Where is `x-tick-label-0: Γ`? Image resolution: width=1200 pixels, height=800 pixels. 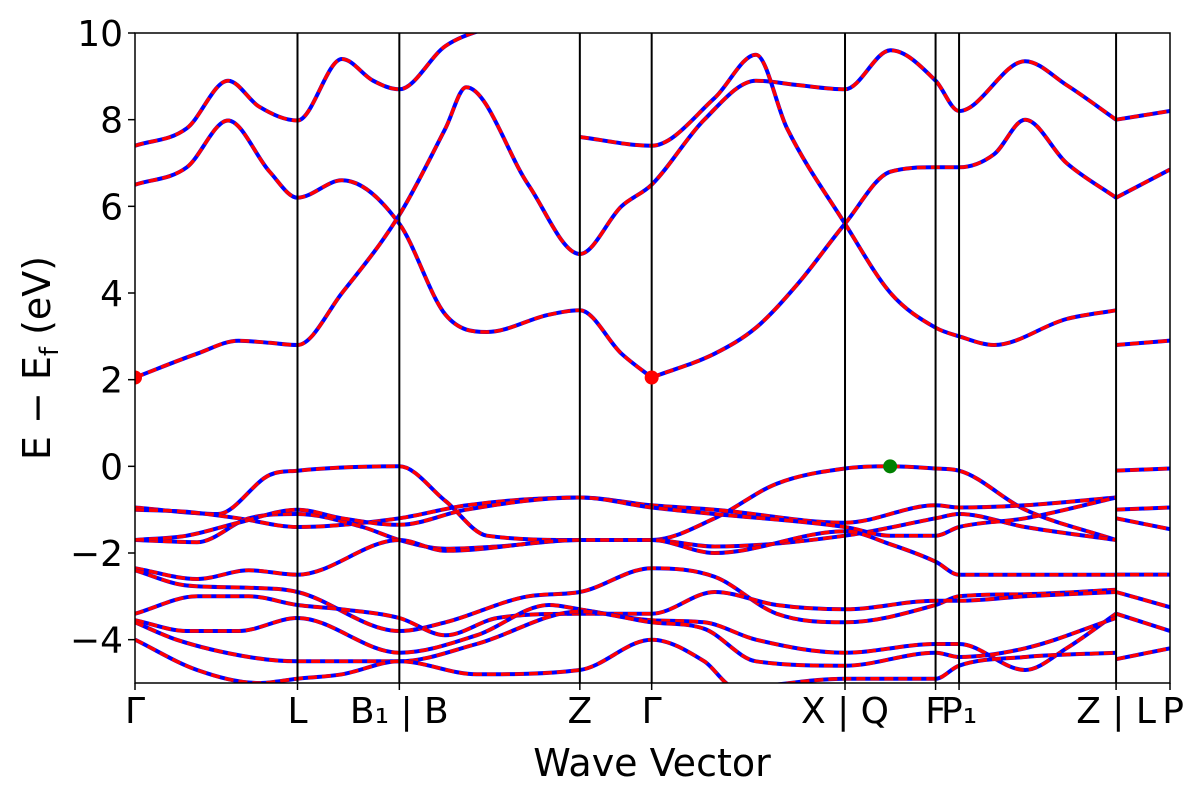
x-tick-label-0: Γ is located at coordinates (135, 711).